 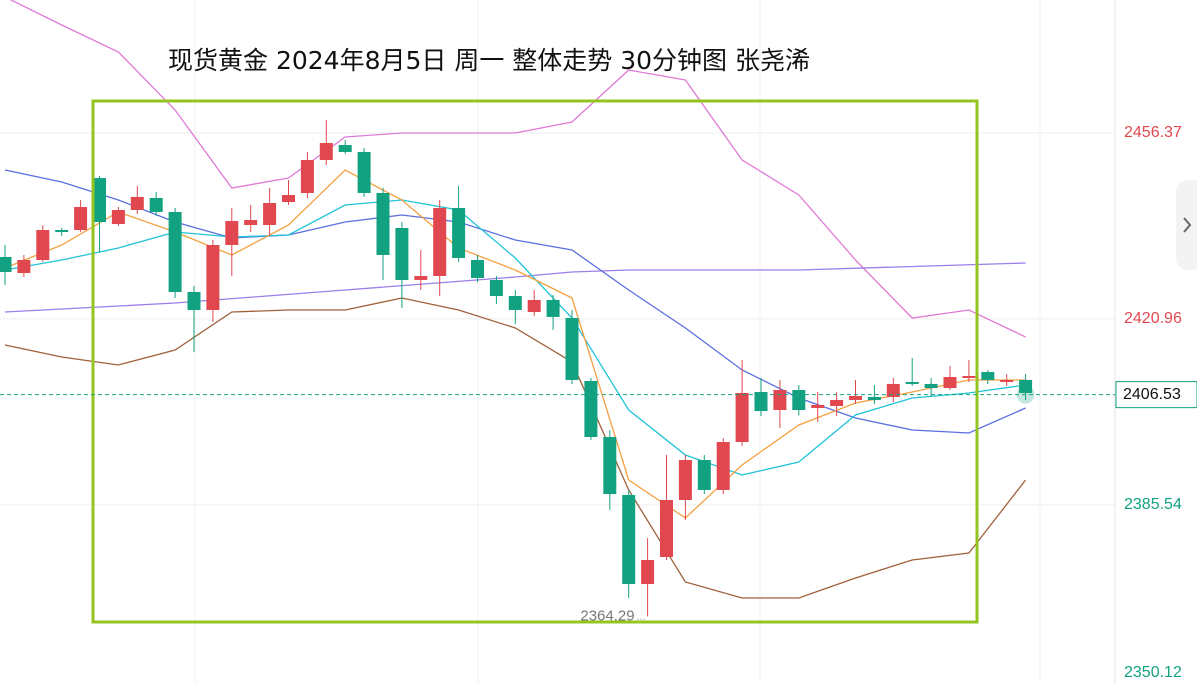 What do you see at coordinates (607, 615) in the screenshot?
I see `low-annotation: 2364.29` at bounding box center [607, 615].